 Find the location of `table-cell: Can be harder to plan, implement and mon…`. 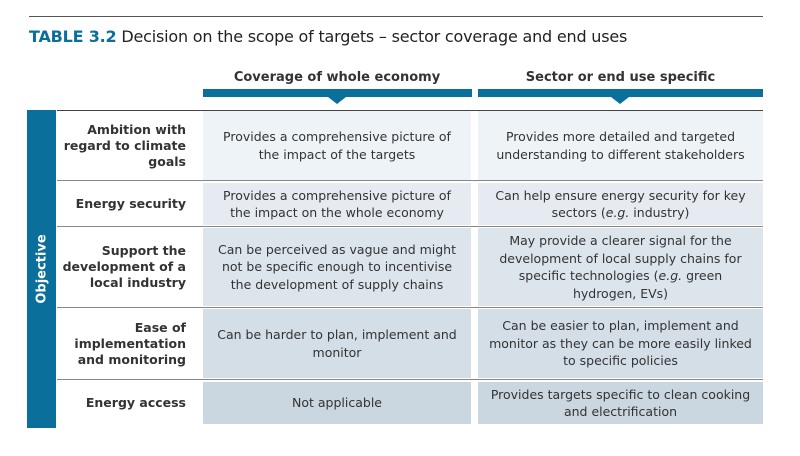

table-cell: Can be harder to plan, implement and mon… is located at coordinates (337, 343).